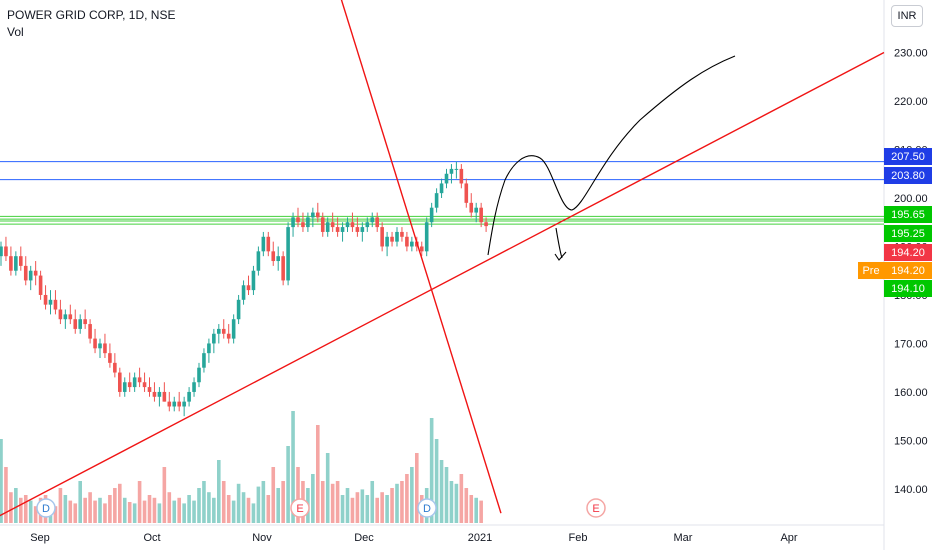  Describe the element at coordinates (578, 538) in the screenshot. I see `x-tick-label: Feb` at that location.